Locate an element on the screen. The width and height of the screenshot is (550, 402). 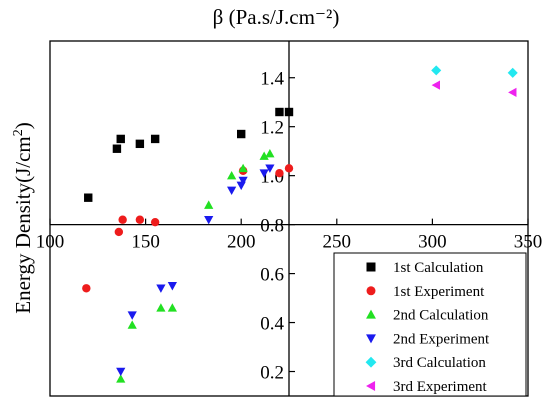
legend-label: 3rd Calculation is located at coordinates (439, 363).